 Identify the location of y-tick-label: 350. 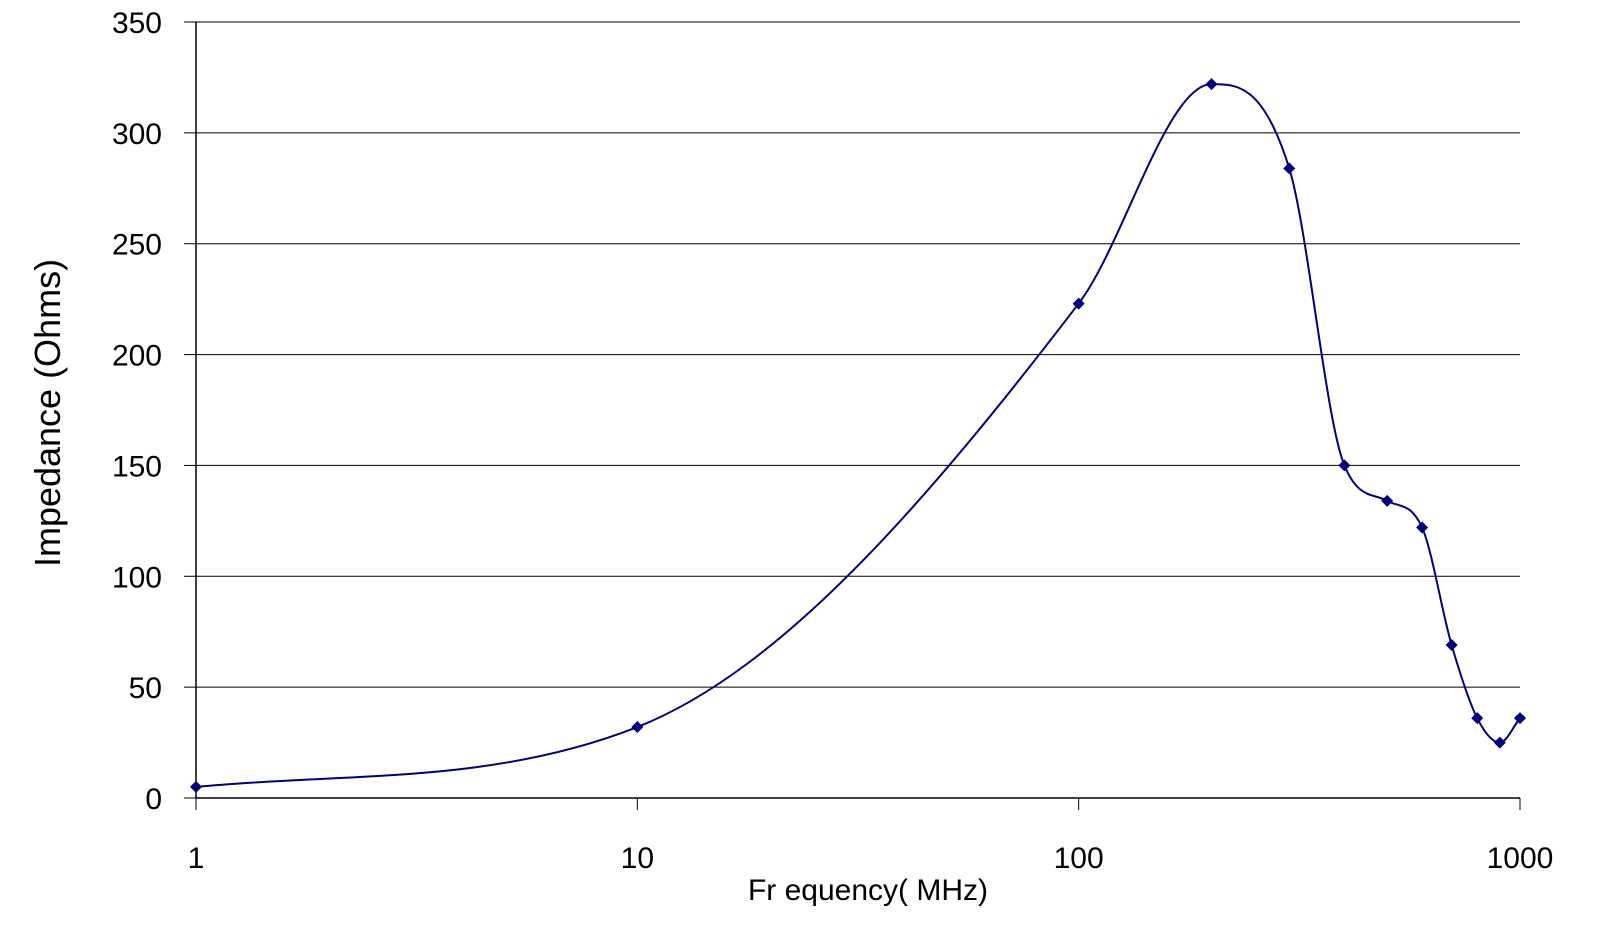
(137, 23).